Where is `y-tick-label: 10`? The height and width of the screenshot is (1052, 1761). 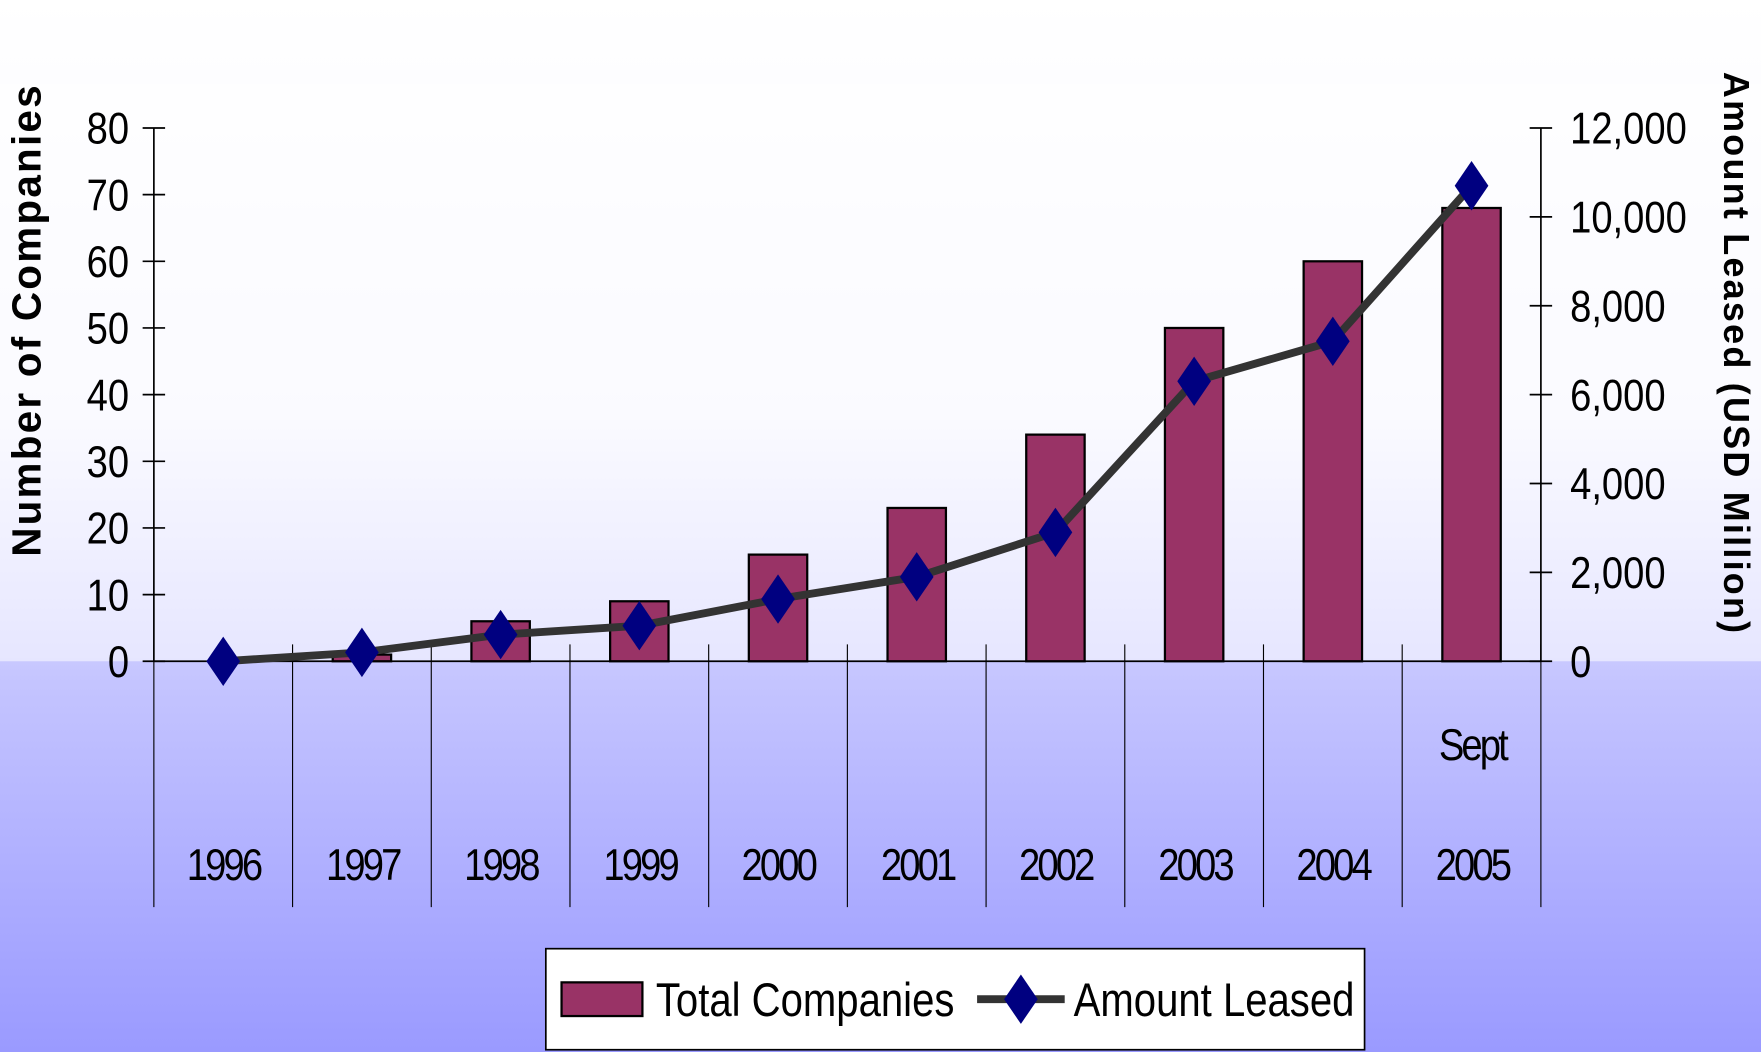
y-tick-label: 10 is located at coordinates (108, 594).